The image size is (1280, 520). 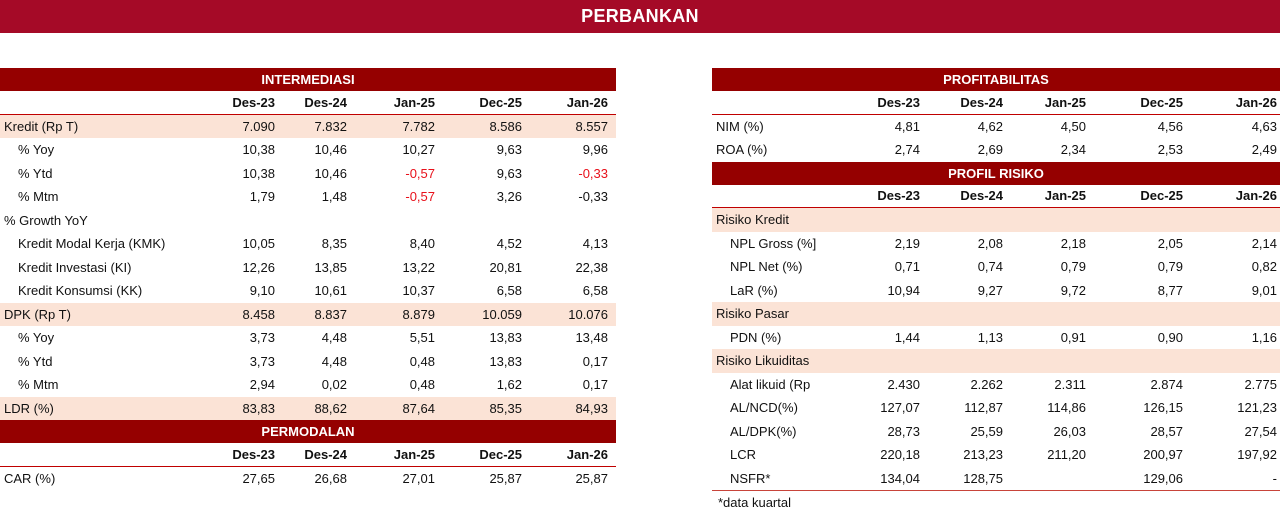 What do you see at coordinates (1257, 455) in the screenshot?
I see `cell-value: 197,92` at bounding box center [1257, 455].